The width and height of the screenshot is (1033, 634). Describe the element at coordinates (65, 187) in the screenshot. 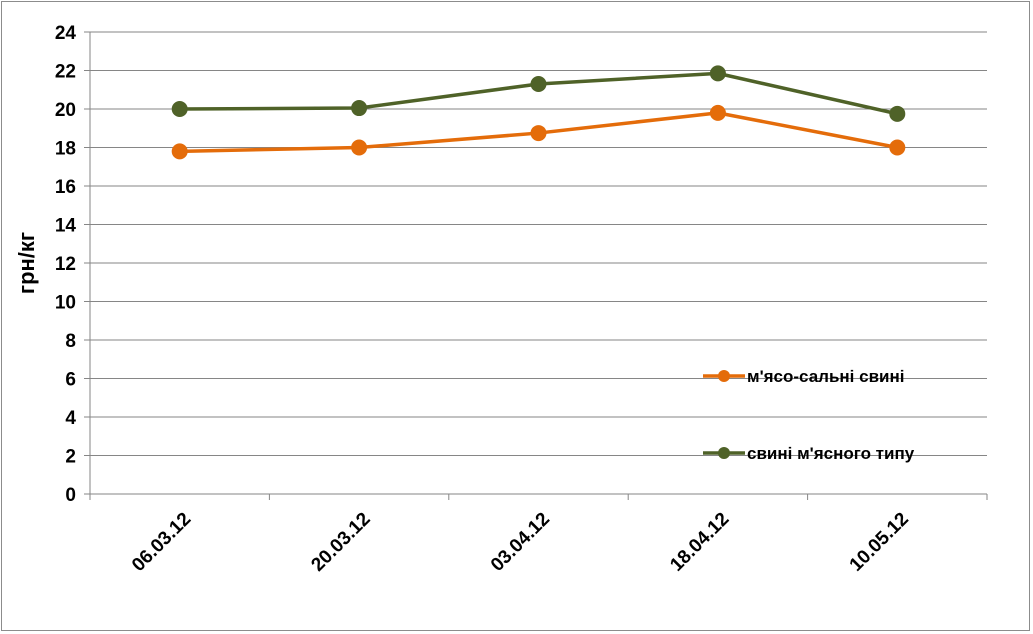

I see `y-tick-label: 16` at that location.